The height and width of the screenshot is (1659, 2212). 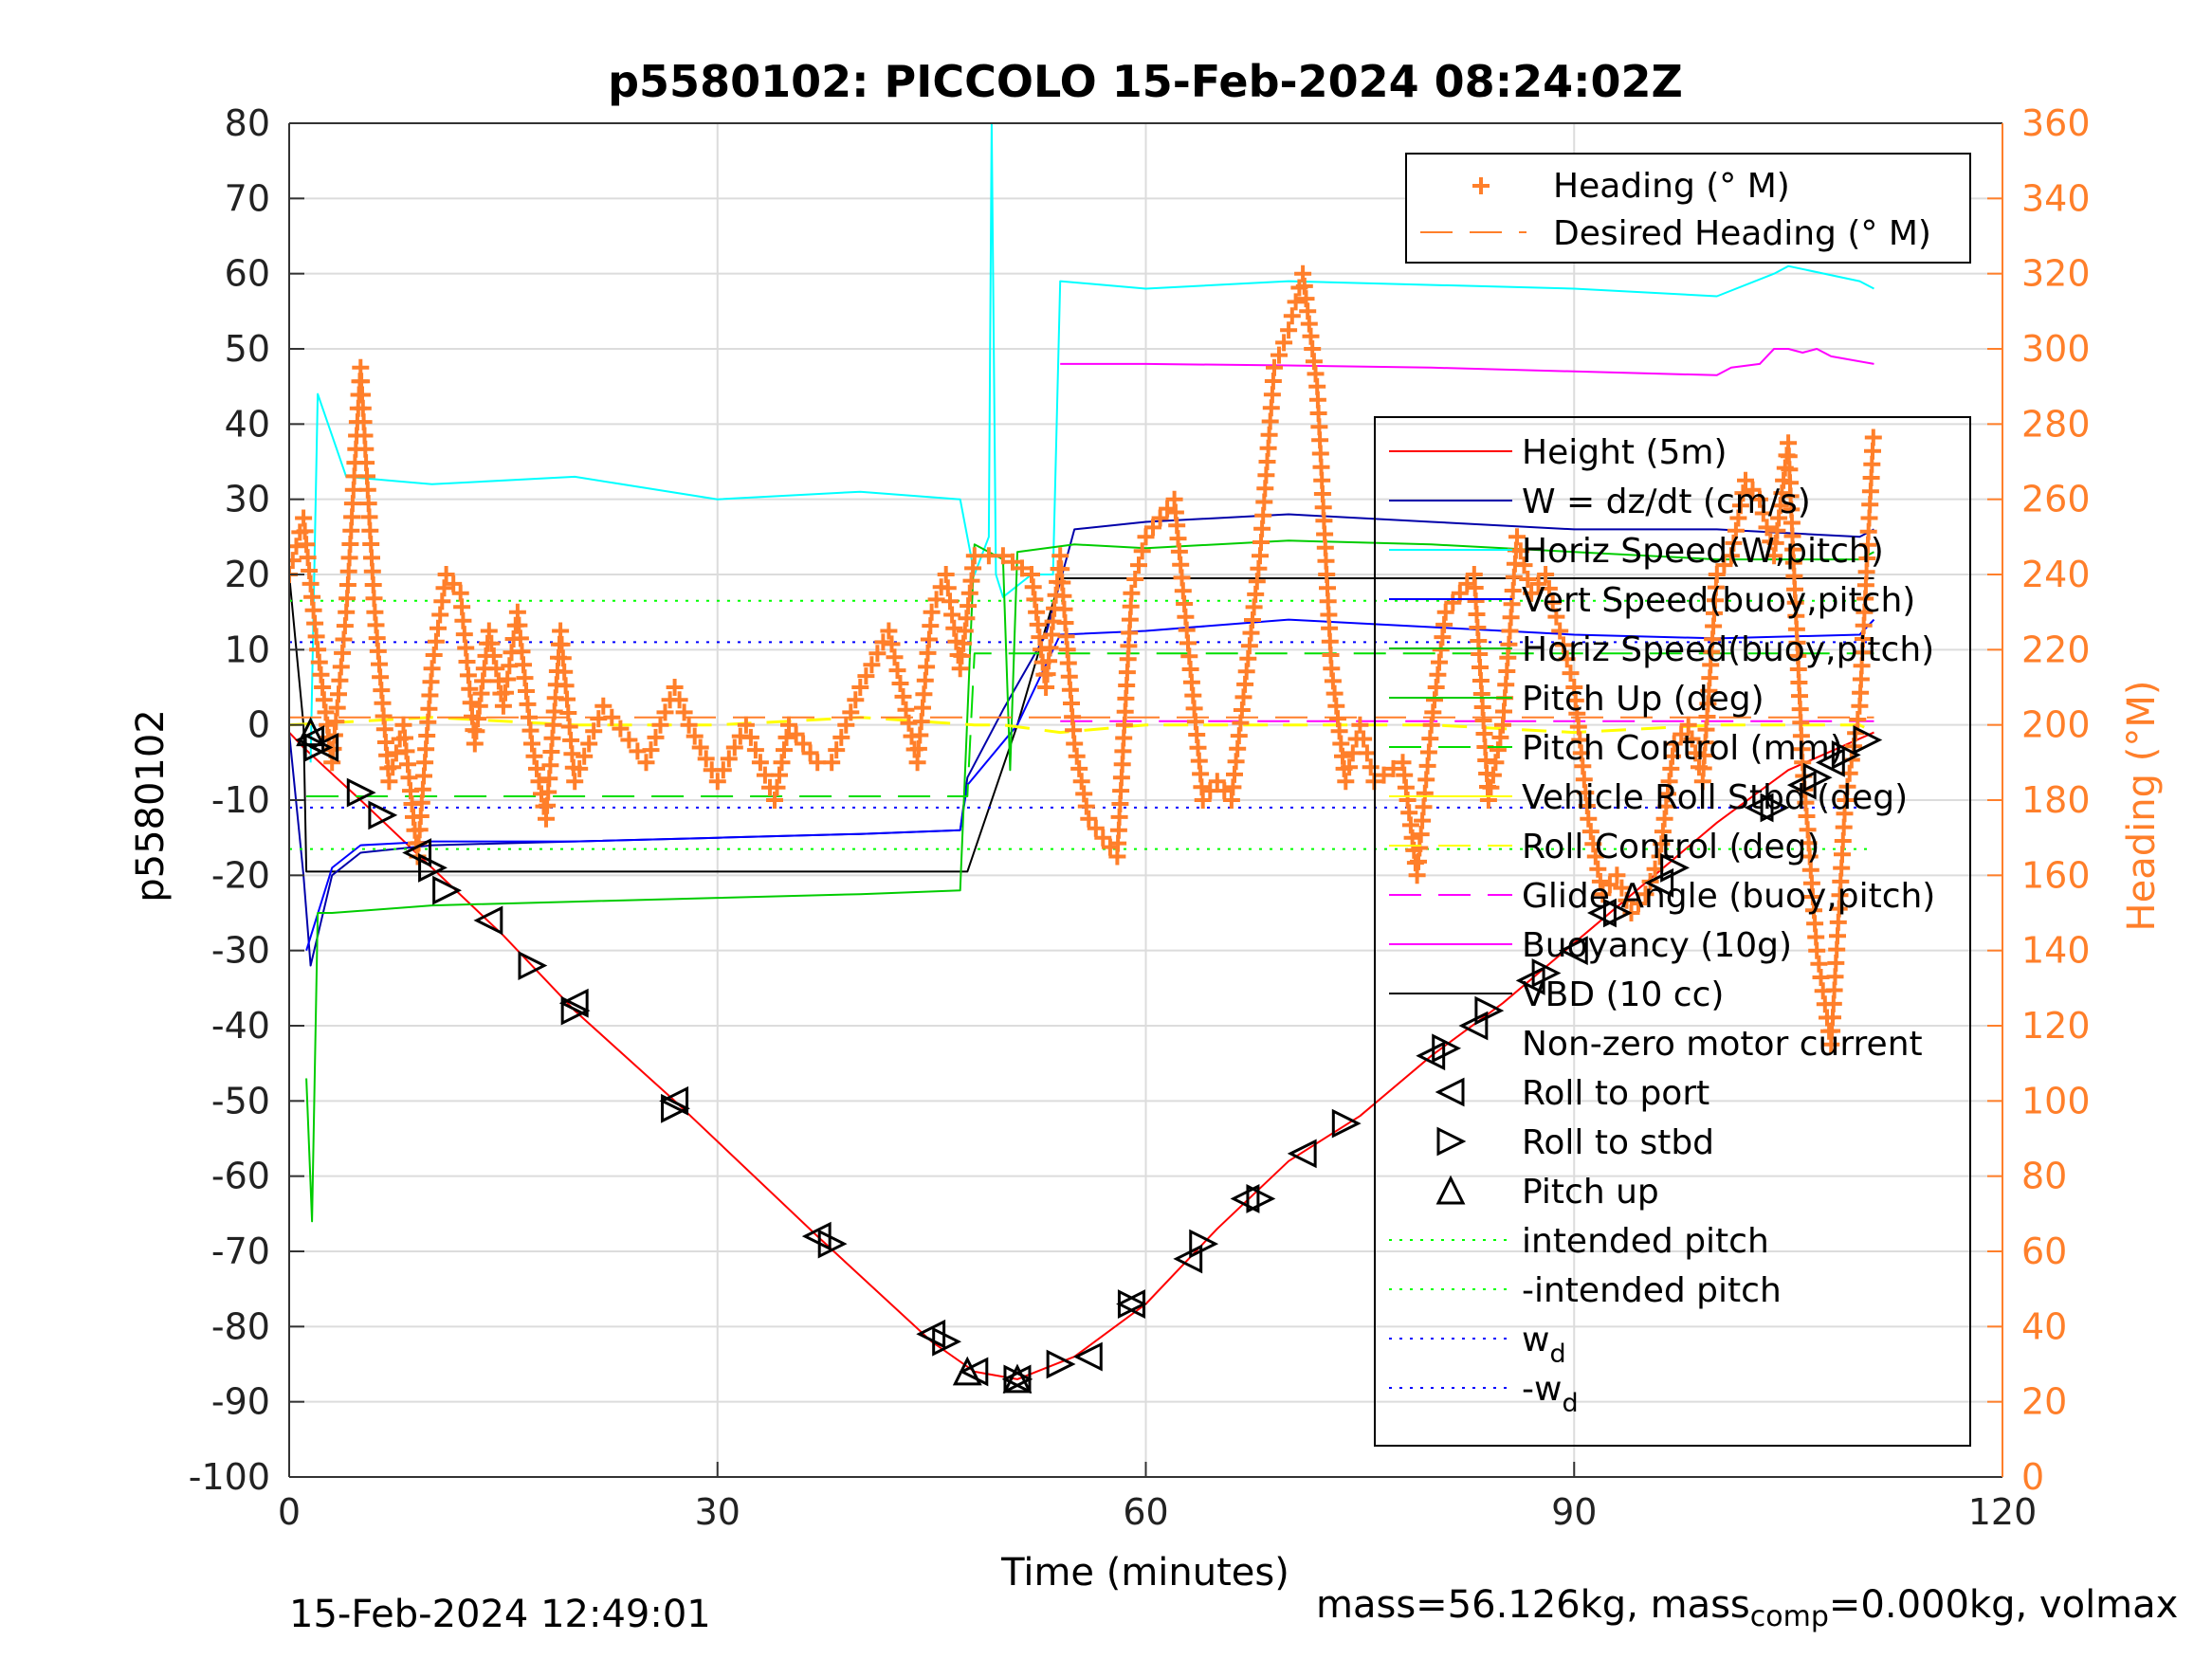 I want to click on legend-label-roll-to-port: Roll to port, so click(x=1615, y=1093).